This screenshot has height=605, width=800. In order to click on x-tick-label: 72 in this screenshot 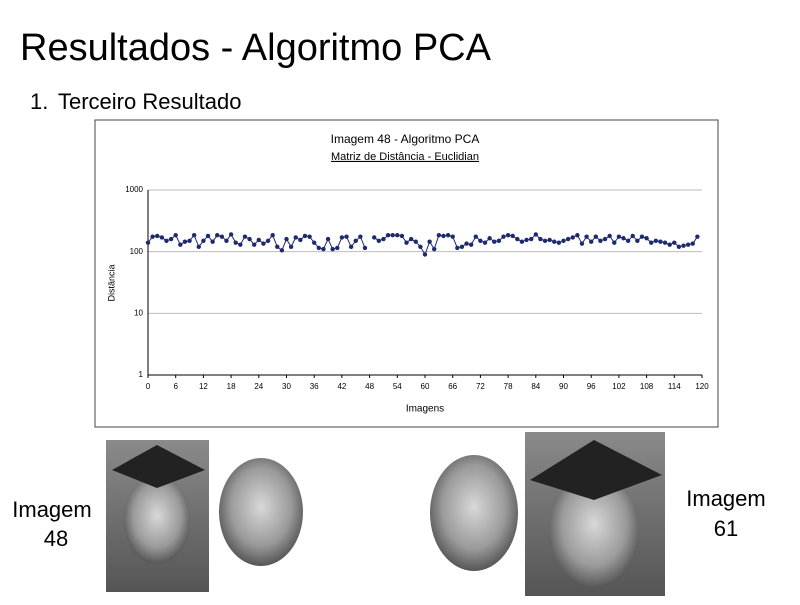, I will do `click(480, 386)`.